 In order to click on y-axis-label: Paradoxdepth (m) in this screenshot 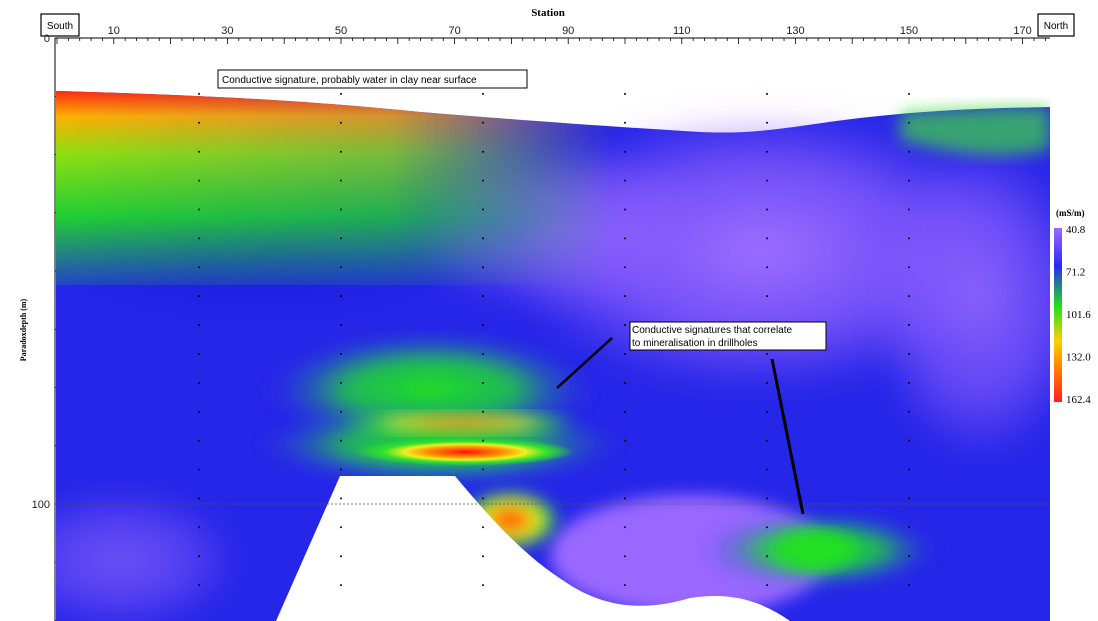, I will do `click(23, 329)`.